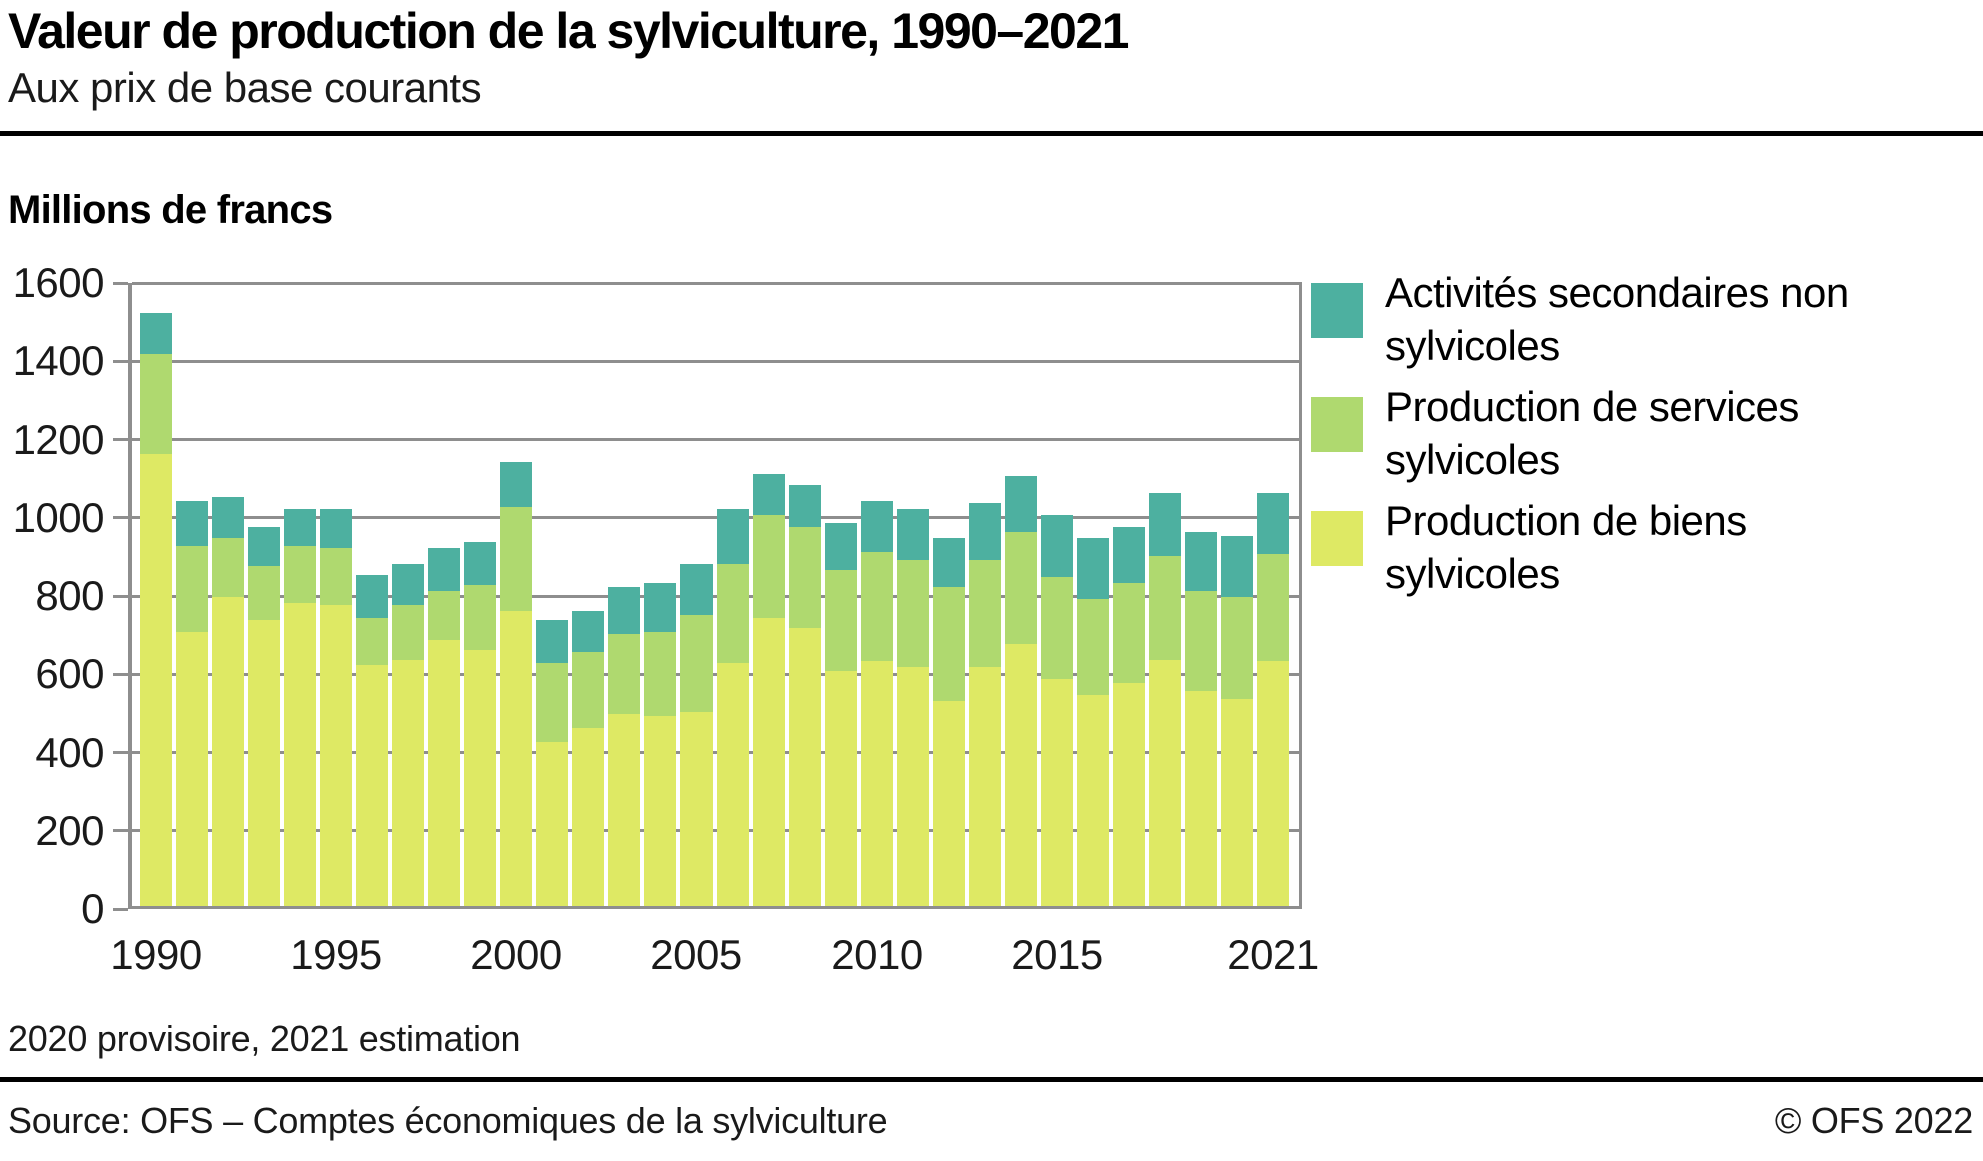  Describe the element at coordinates (660, 811) in the screenshot. I see `segment-biens-2004` at that location.